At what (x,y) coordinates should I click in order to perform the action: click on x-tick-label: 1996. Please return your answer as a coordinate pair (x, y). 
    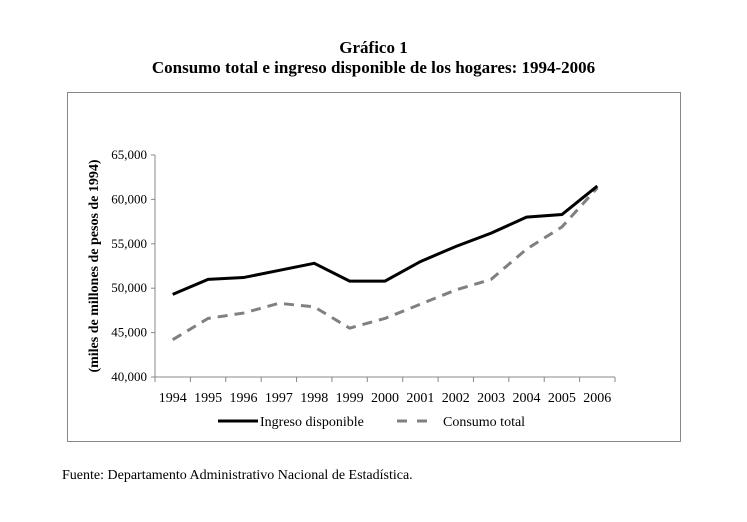
    Looking at the image, I should click on (243, 398).